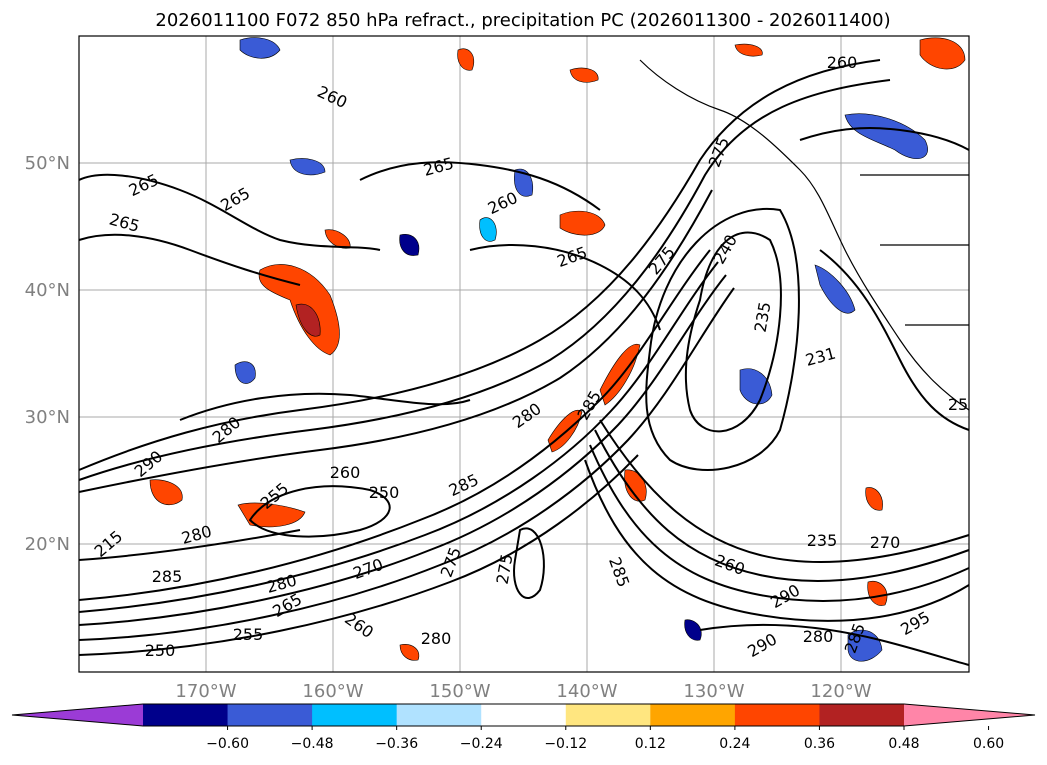 This screenshot has height=765, width=1047. I want to click on lon-label: 130°W, so click(713, 691).